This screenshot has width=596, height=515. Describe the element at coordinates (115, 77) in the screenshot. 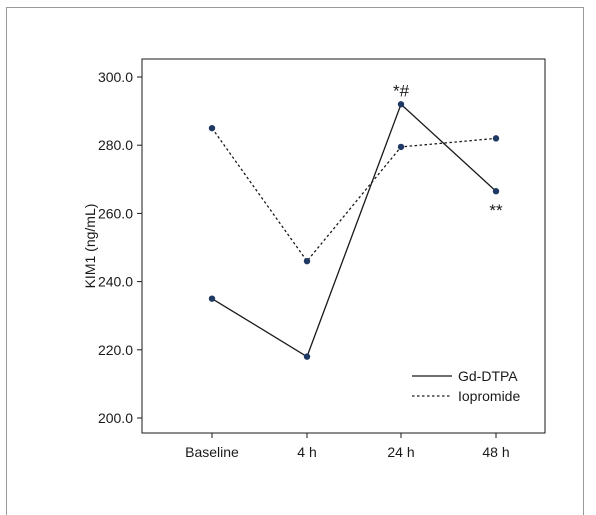

I see `y-tick-label: 300.0` at that location.